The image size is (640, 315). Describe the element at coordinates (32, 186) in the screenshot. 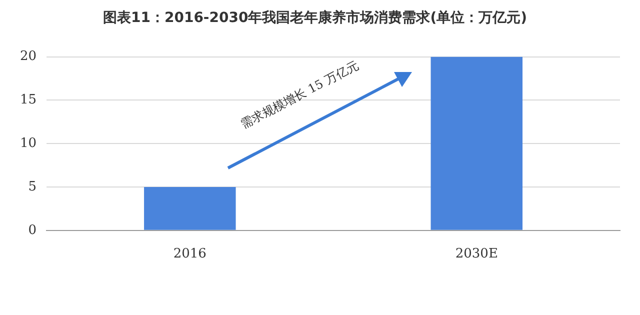

I see `y-tick-label: 5` at that location.